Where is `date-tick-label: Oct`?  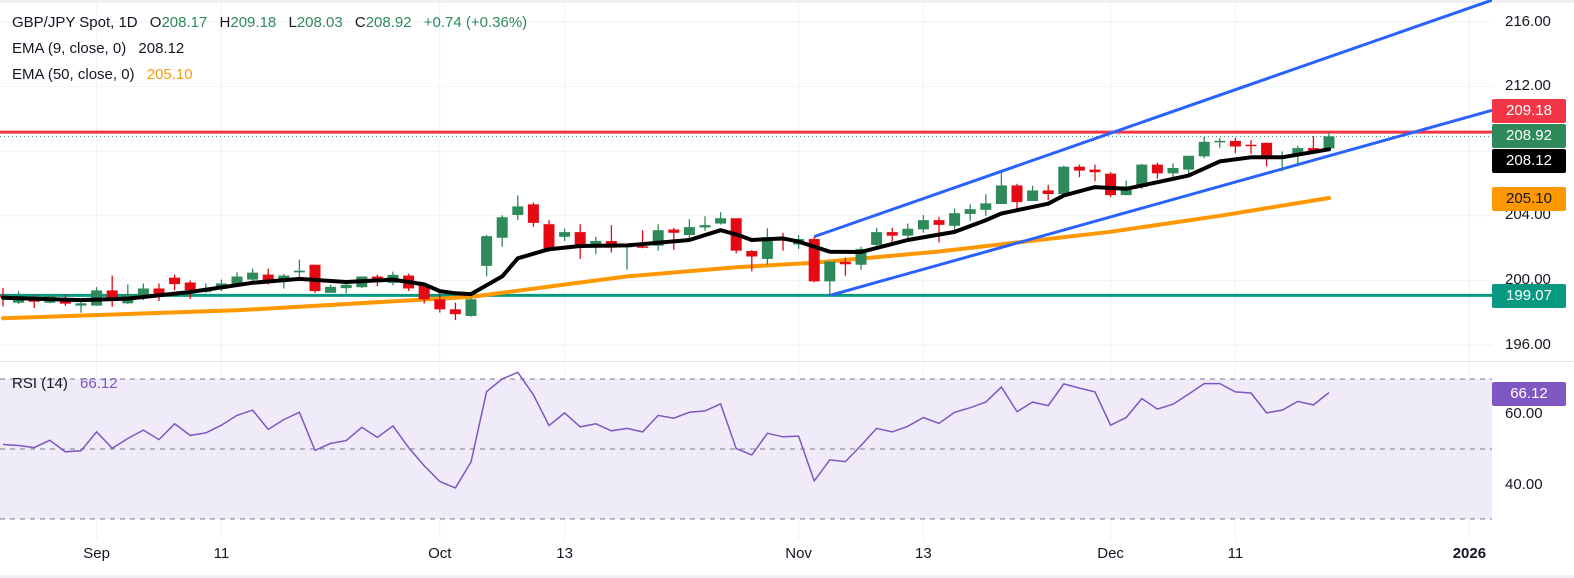 date-tick-label: Oct is located at coordinates (440, 553).